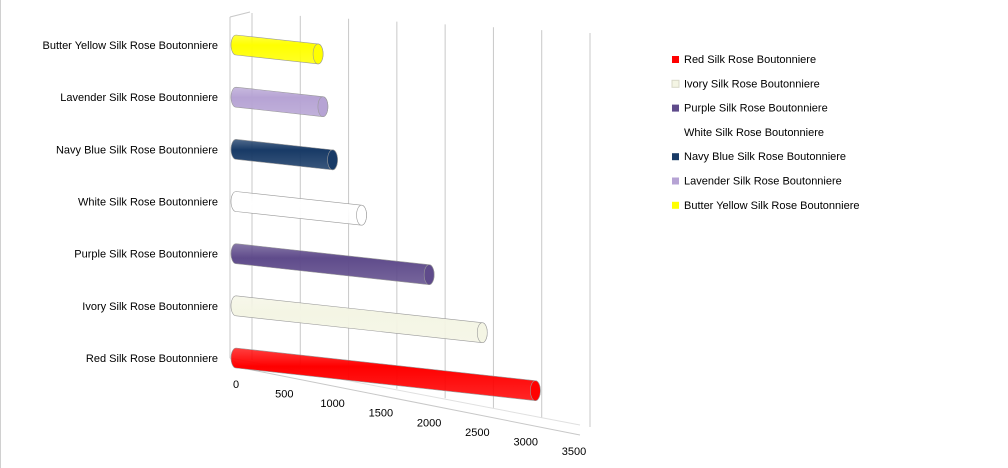 Image resolution: width=1008 pixels, height=468 pixels. What do you see at coordinates (429, 423) in the screenshot?
I see `x-tick-label: 2000` at bounding box center [429, 423].